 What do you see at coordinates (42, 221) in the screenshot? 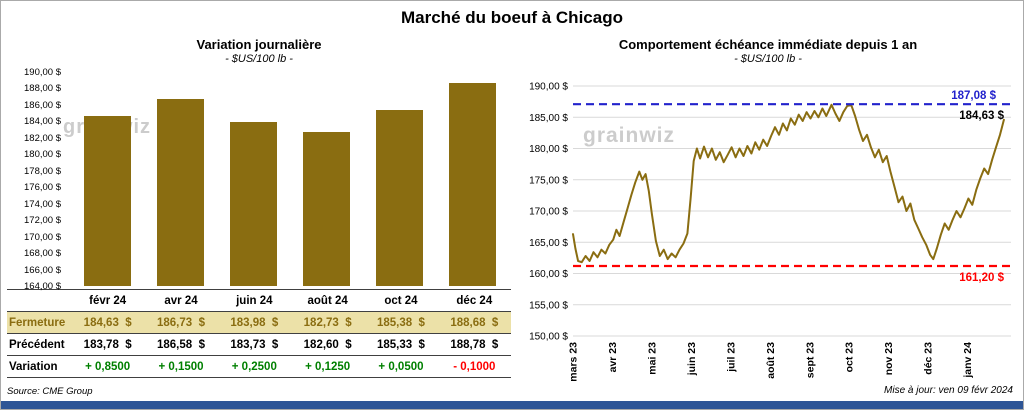
I see `bar-y-tick-label: 172,00 $` at bounding box center [42, 221].